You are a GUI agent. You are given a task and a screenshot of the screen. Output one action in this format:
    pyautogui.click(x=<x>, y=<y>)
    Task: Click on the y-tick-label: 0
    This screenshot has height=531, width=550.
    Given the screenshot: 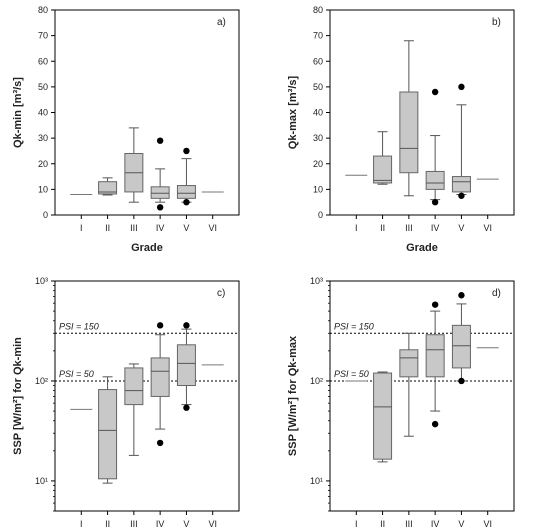 What is the action you would take?
    pyautogui.click(x=45, y=215)
    